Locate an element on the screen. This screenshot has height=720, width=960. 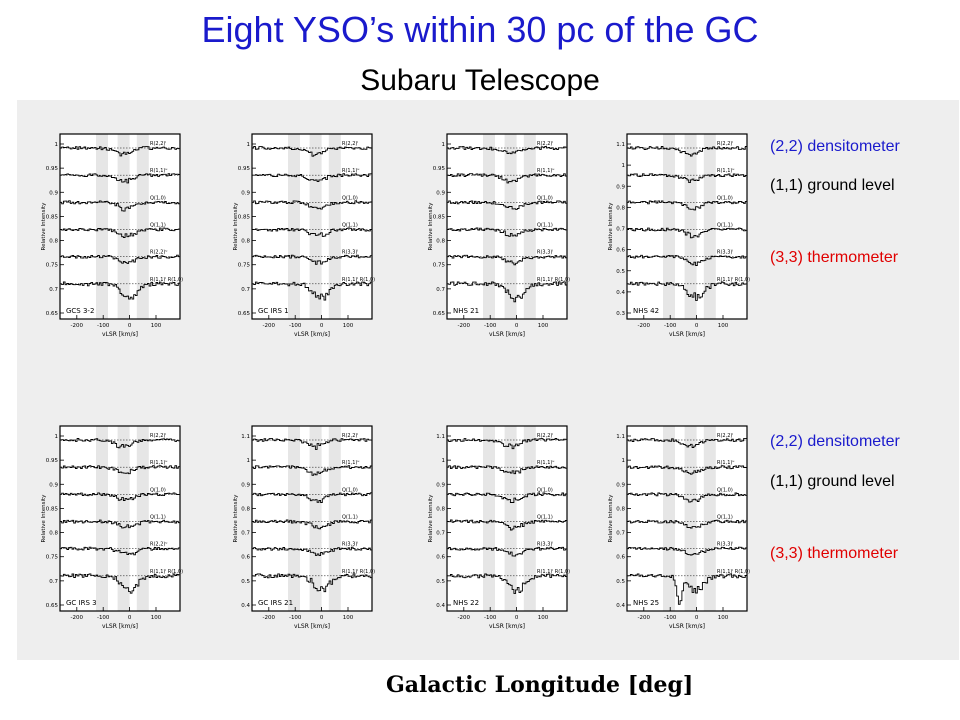
source-name-label: GC IRS 3 is located at coordinates (81, 603).